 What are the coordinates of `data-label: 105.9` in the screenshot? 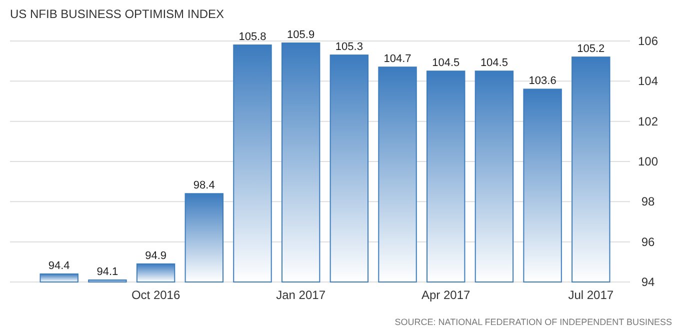 It's located at (301, 35).